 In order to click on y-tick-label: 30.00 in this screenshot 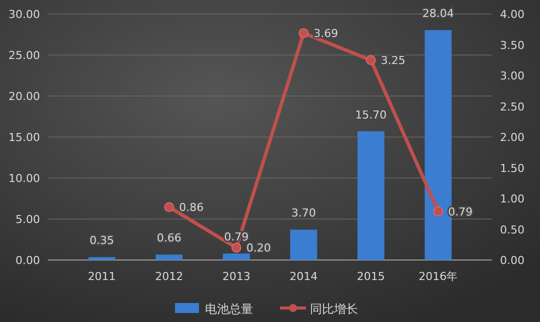, I will do `click(24, 14)`.